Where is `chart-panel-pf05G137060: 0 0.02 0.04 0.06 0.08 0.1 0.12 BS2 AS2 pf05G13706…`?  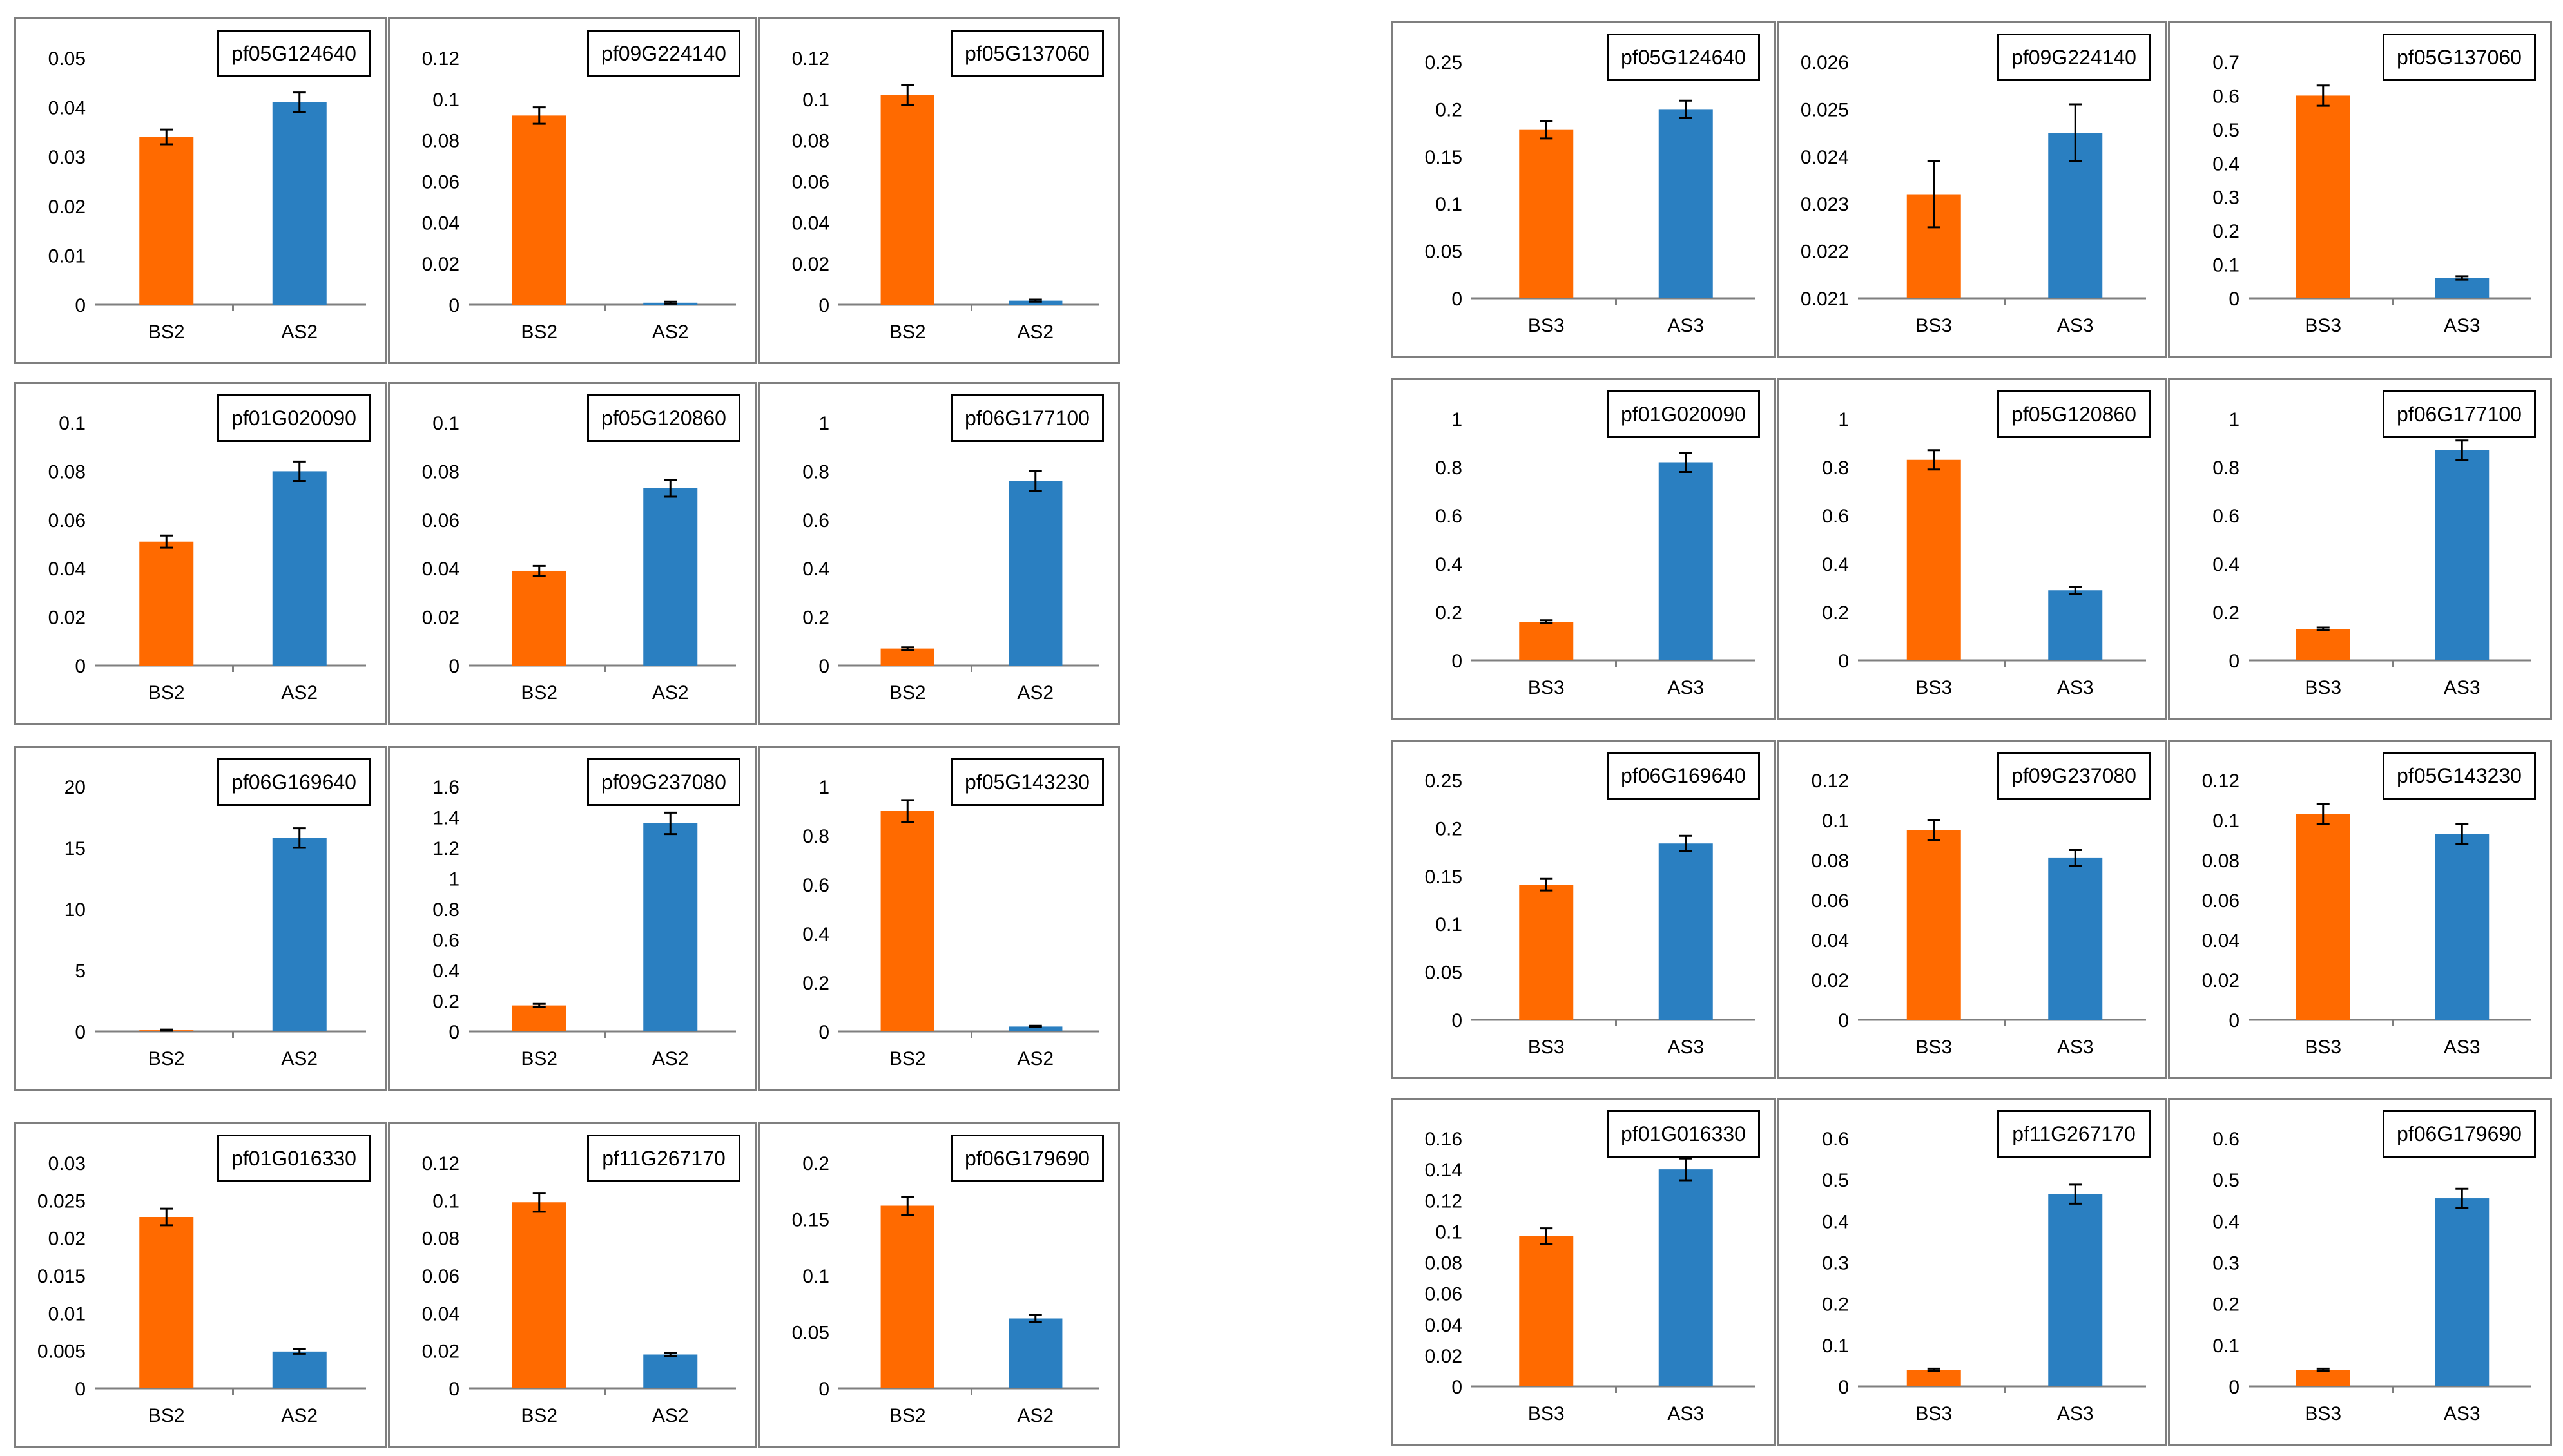
chart-panel-pf05G137060: 0 0.02 0.04 0.06 0.08 0.1 0.12 BS2 AS2 pf05G13706… is located at coordinates (939, 191).